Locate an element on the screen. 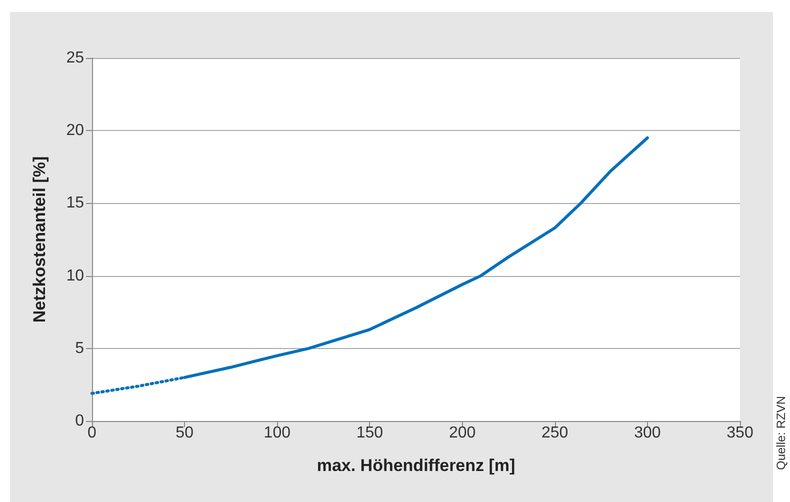  y-tick-label: 5 is located at coordinates (79, 348).